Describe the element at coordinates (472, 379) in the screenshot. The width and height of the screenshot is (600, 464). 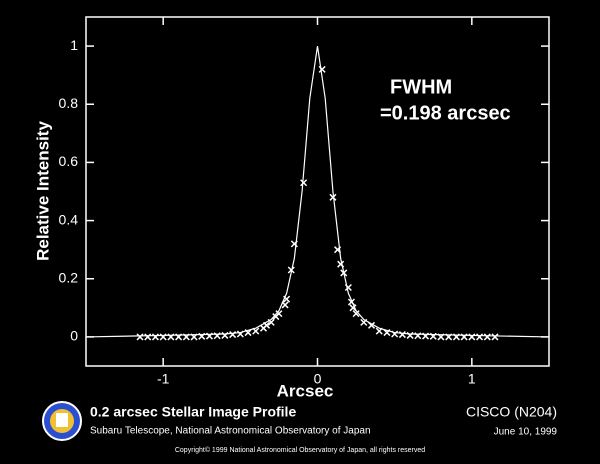
I see `x-tick-label: 1` at that location.